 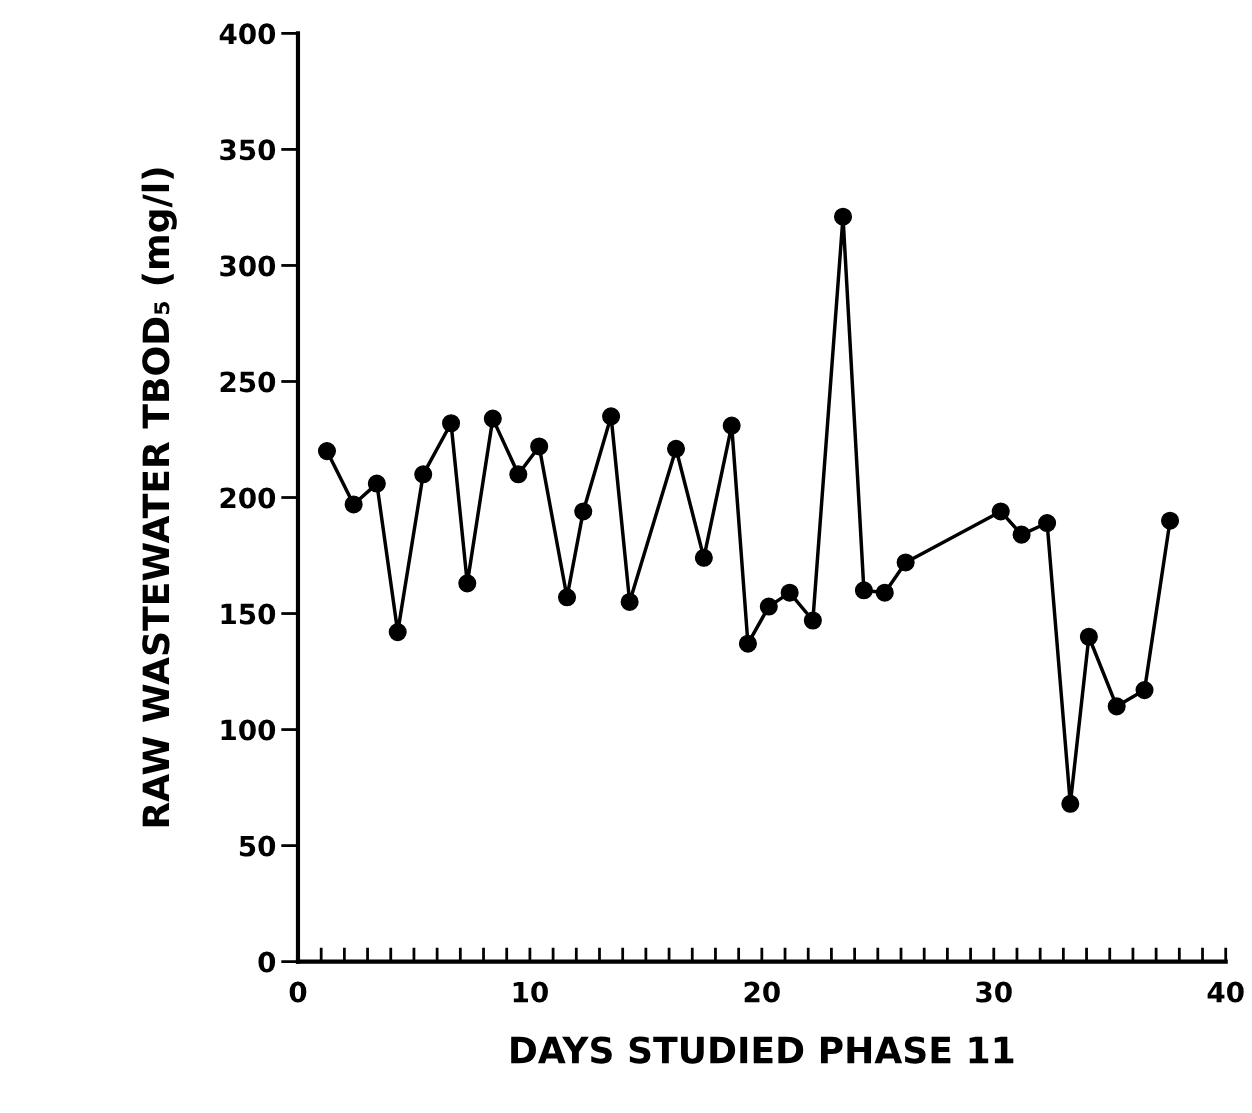 What do you see at coordinates (762, 1050) in the screenshot?
I see `x-axis-title: DAYS STUDIED PHASE 11` at bounding box center [762, 1050].